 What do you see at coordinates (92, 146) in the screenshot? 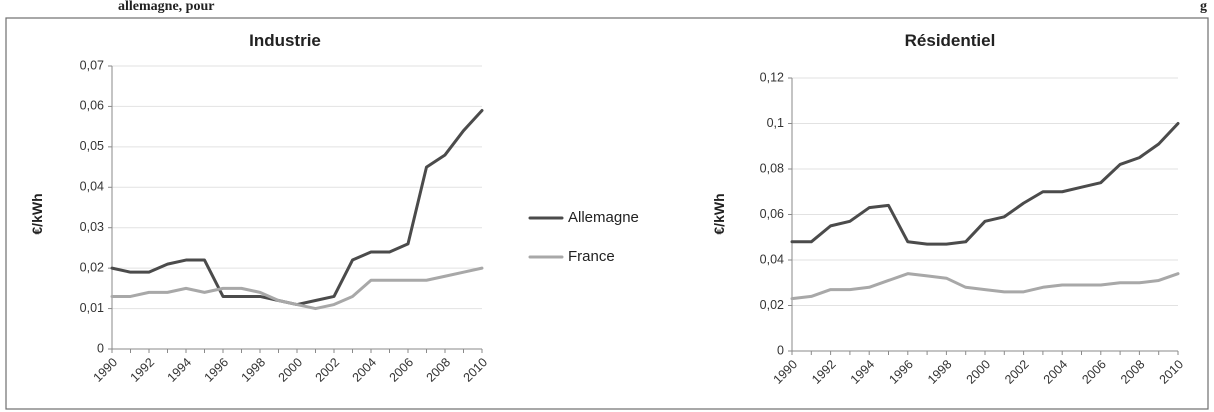
I see `y-tick-label: 0,05` at bounding box center [92, 146].